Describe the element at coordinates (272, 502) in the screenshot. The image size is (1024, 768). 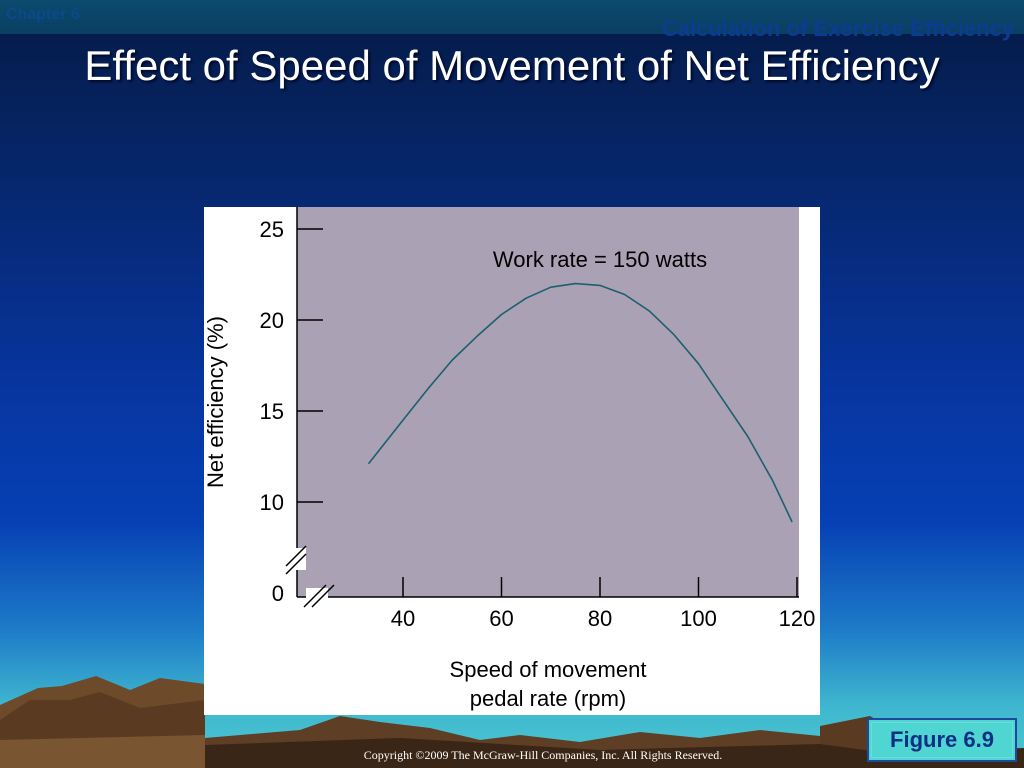
I see `y-tick-label: 10` at that location.